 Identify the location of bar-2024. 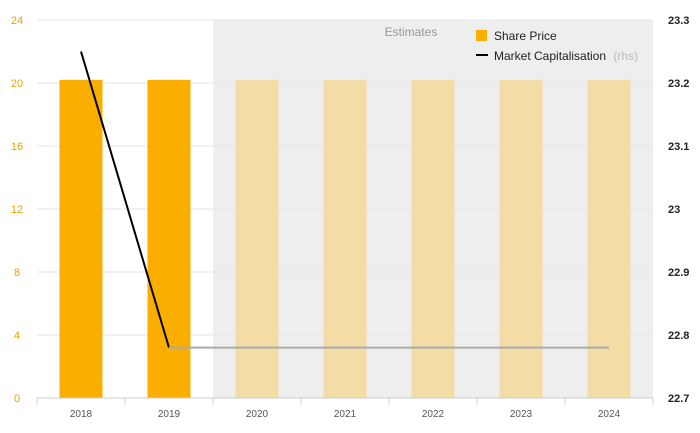
(609, 238).